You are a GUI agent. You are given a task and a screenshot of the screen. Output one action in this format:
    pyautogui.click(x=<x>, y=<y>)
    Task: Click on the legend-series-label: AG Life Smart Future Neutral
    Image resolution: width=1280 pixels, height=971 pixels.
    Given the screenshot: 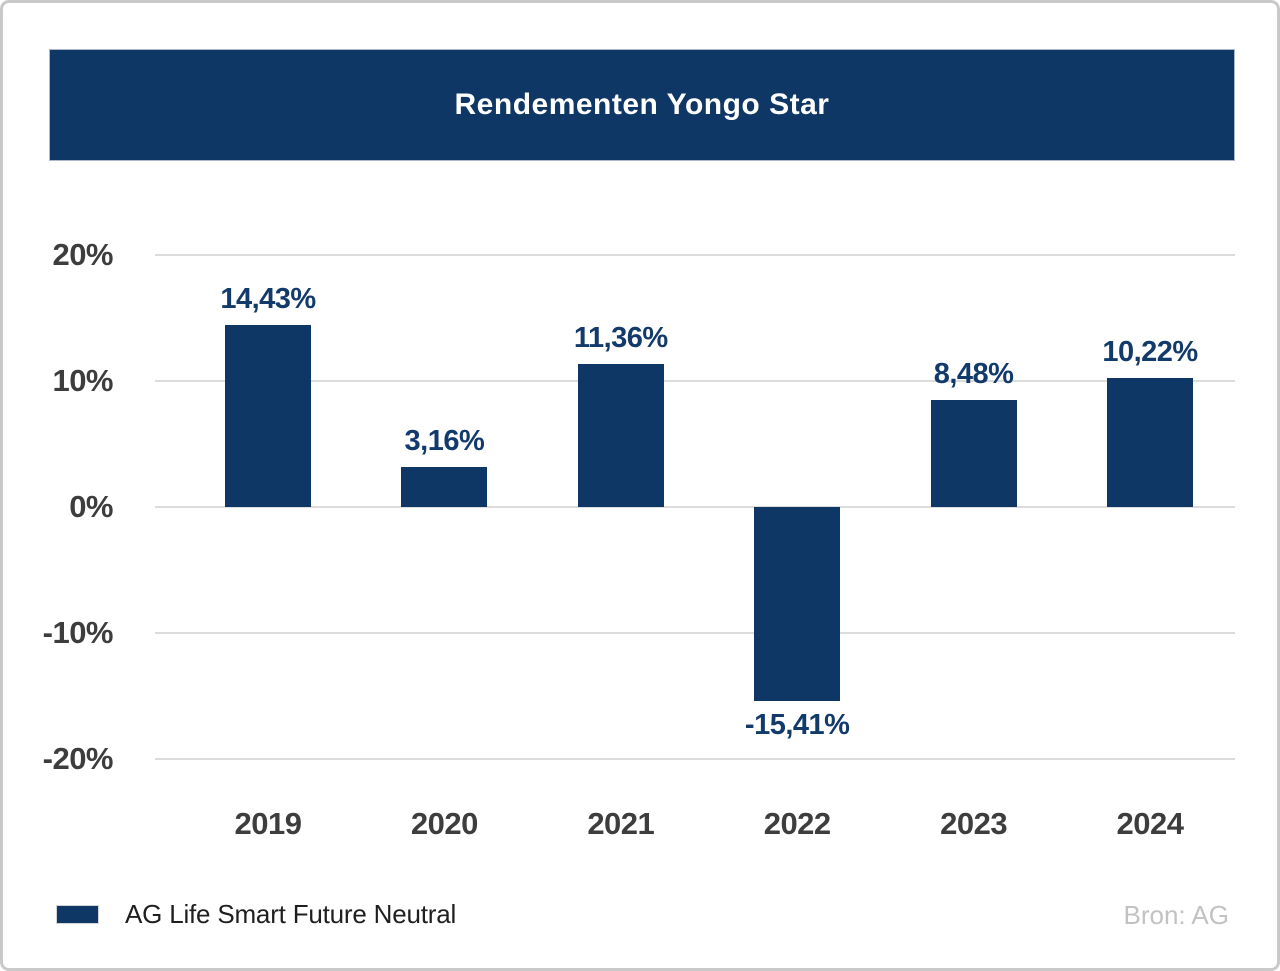 What is the action you would take?
    pyautogui.click(x=291, y=914)
    